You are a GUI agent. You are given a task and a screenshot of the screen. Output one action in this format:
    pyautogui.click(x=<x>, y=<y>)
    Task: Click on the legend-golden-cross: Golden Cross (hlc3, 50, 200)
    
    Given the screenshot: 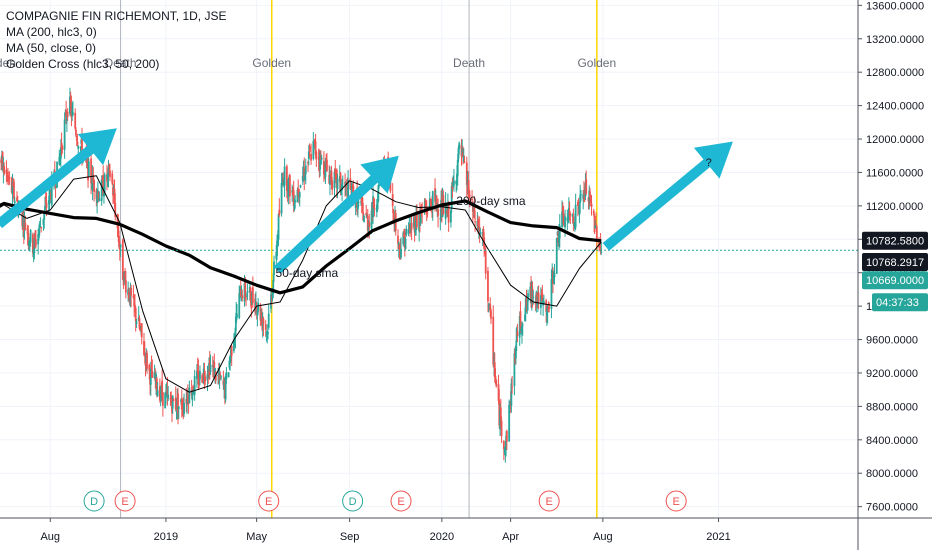 What is the action you would take?
    pyautogui.click(x=83, y=64)
    